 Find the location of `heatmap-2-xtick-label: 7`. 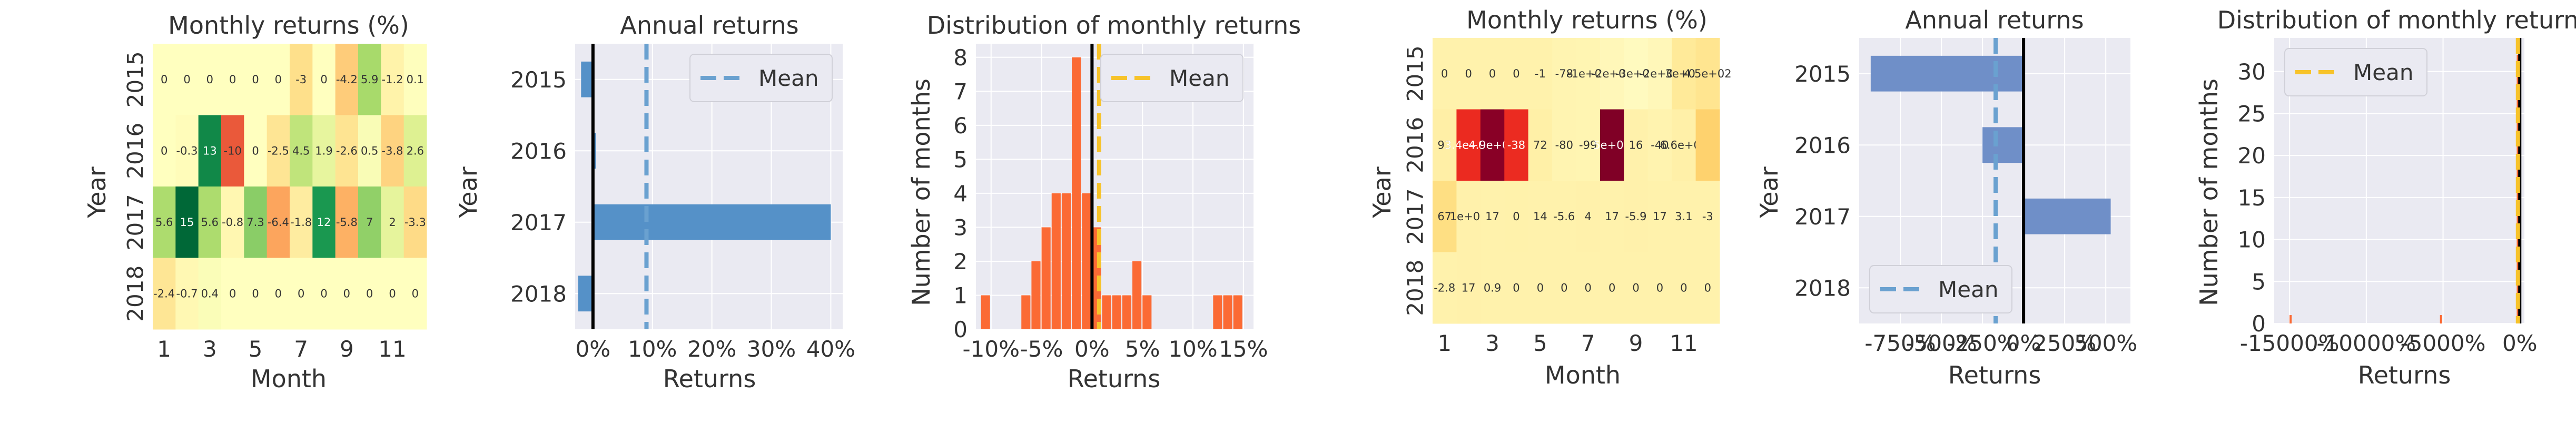

heatmap-2-xtick-label: 7 is located at coordinates (1588, 343).